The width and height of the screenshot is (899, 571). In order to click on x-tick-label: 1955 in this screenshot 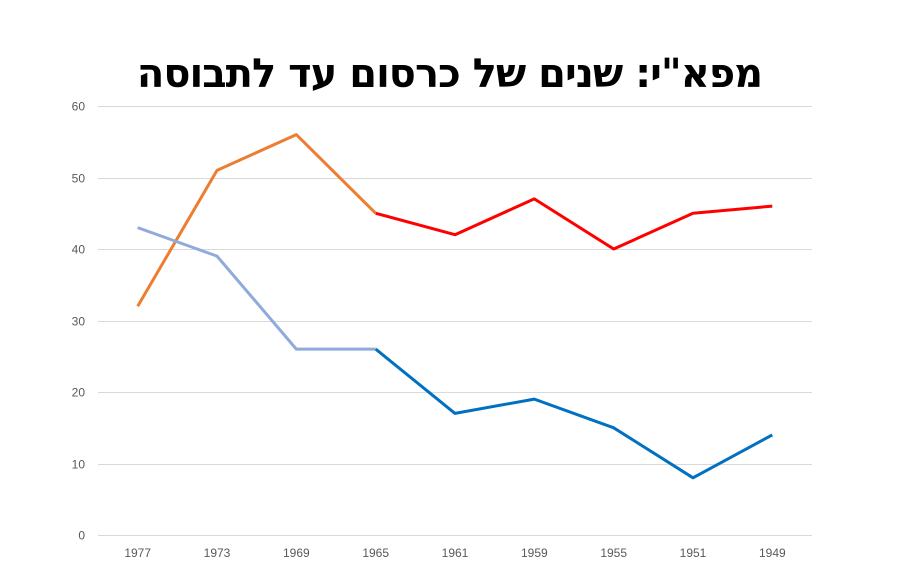, I will do `click(613, 553)`.